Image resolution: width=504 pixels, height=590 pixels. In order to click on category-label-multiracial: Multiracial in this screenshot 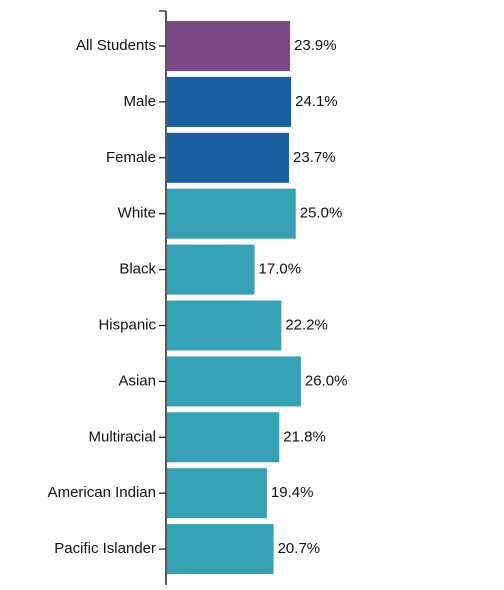, I will do `click(122, 436)`.